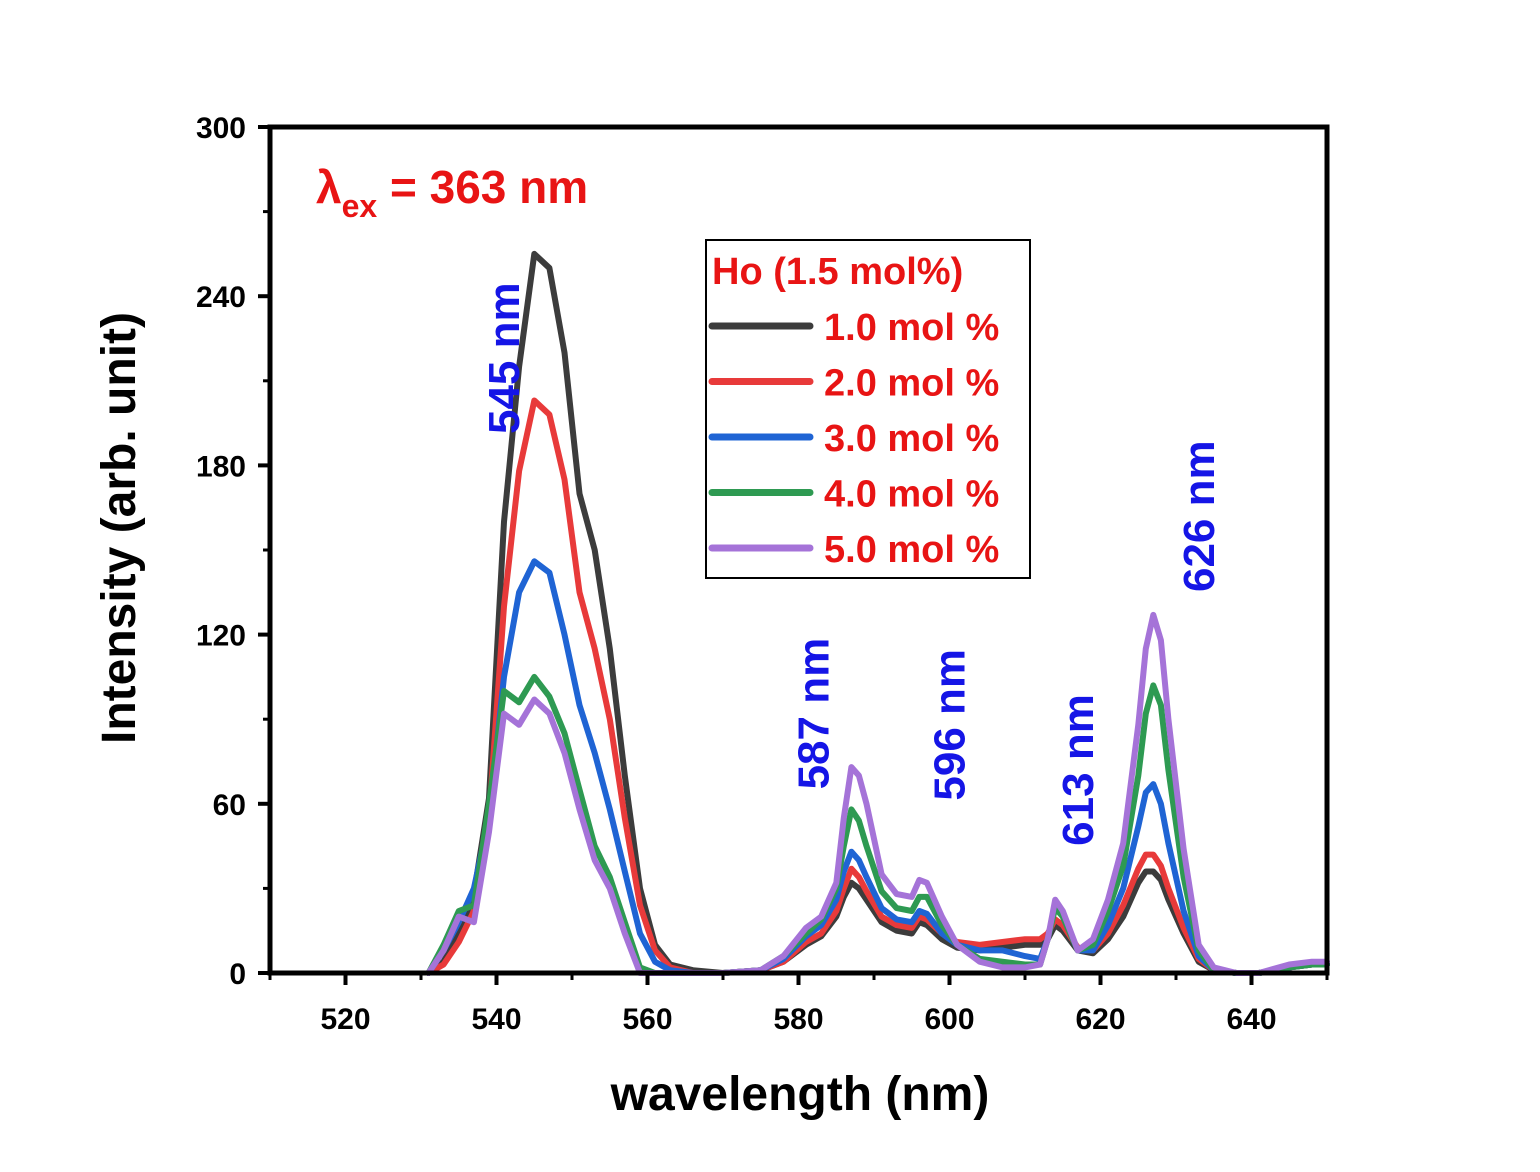 This screenshot has width=1540, height=1172. What do you see at coordinates (950, 725) in the screenshot?
I see `peak-label-3: 596 nm` at bounding box center [950, 725].